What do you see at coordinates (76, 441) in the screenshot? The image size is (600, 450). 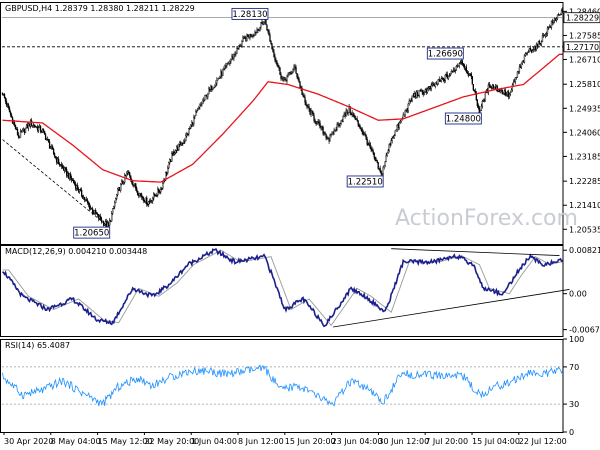 I see `x-tick-label: 8 May 04:00` at bounding box center [76, 441].